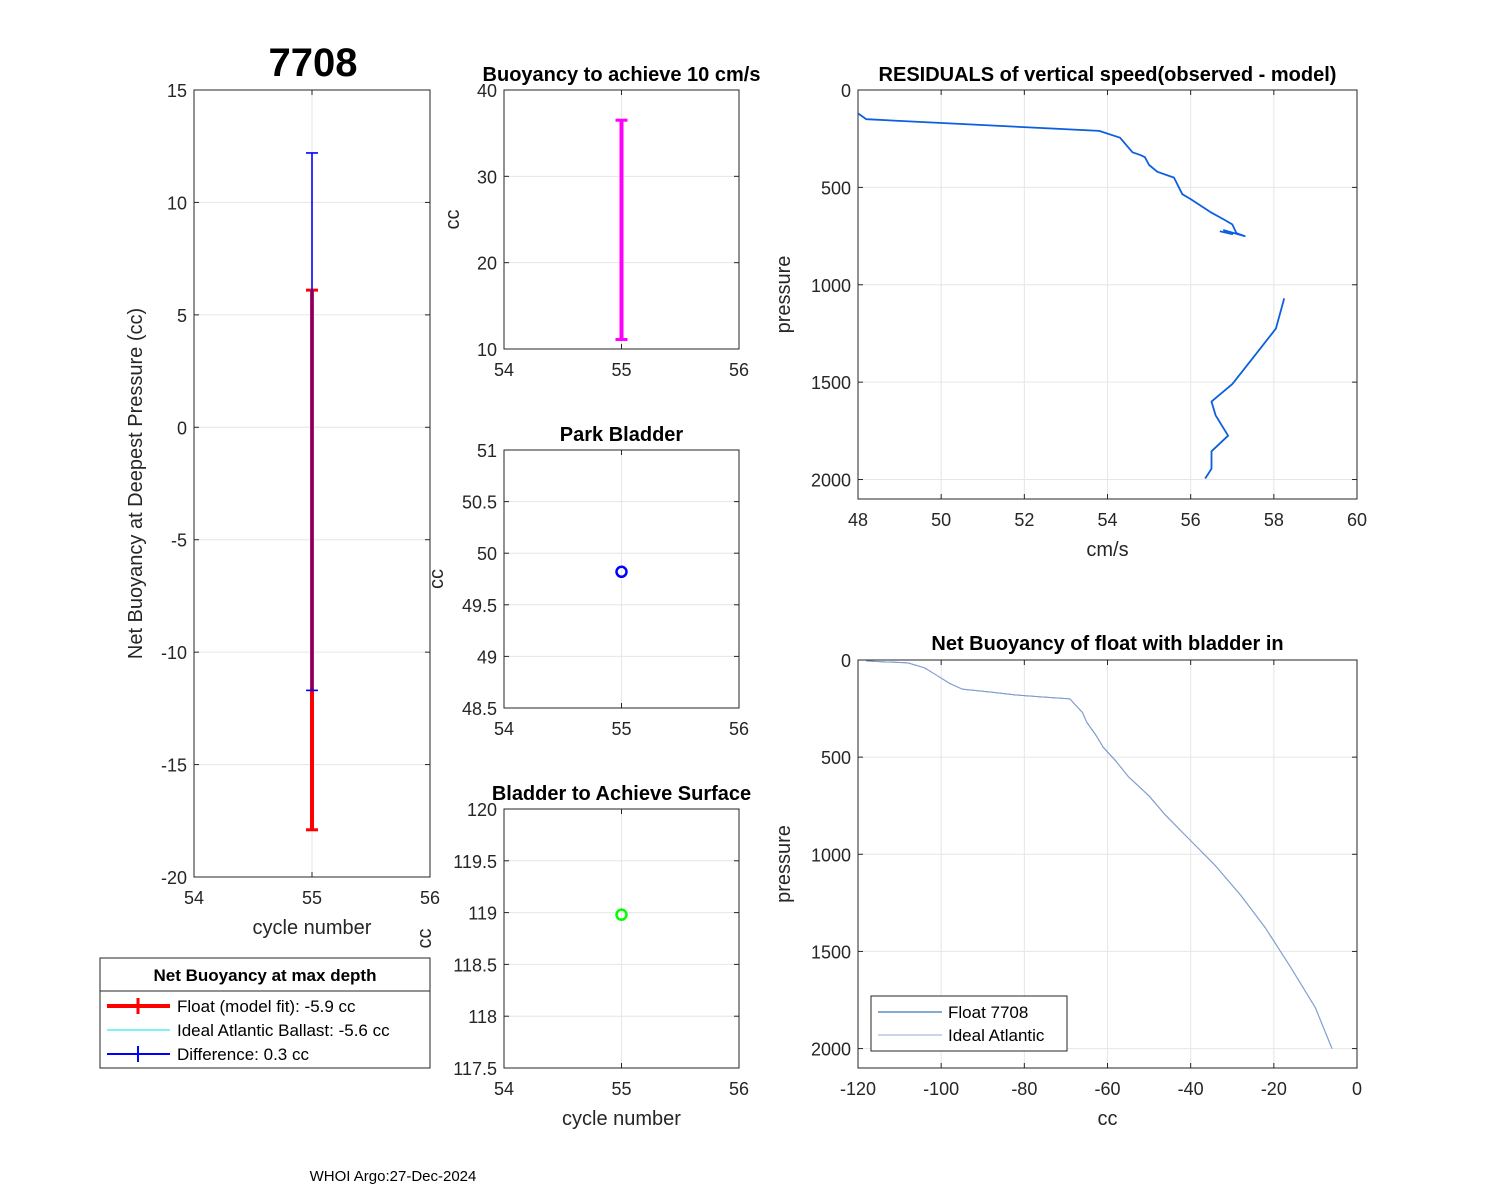 This screenshot has height=1200, width=1500. What do you see at coordinates (1051, 175) in the screenshot?
I see `series-line-upper` at bounding box center [1051, 175].